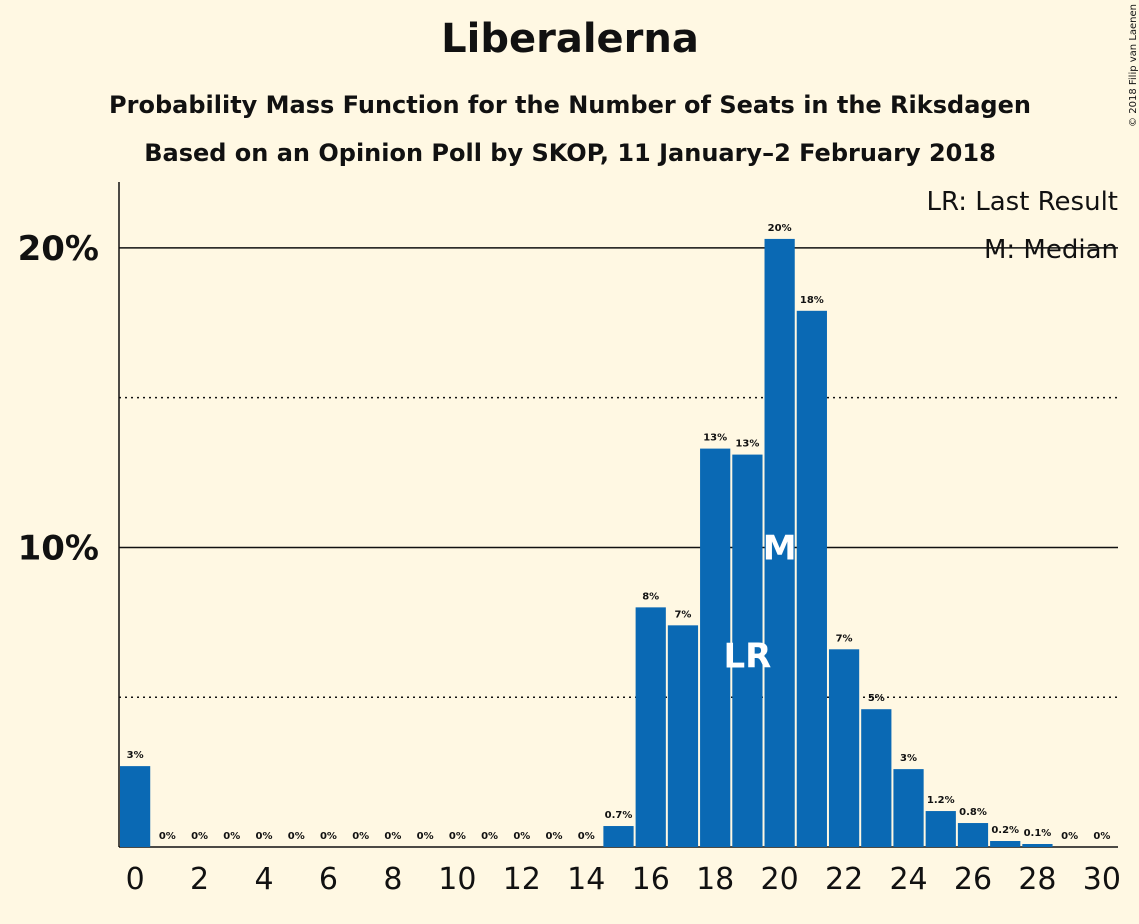  I want to click on y-tick-label: 10%, so click(58, 548).